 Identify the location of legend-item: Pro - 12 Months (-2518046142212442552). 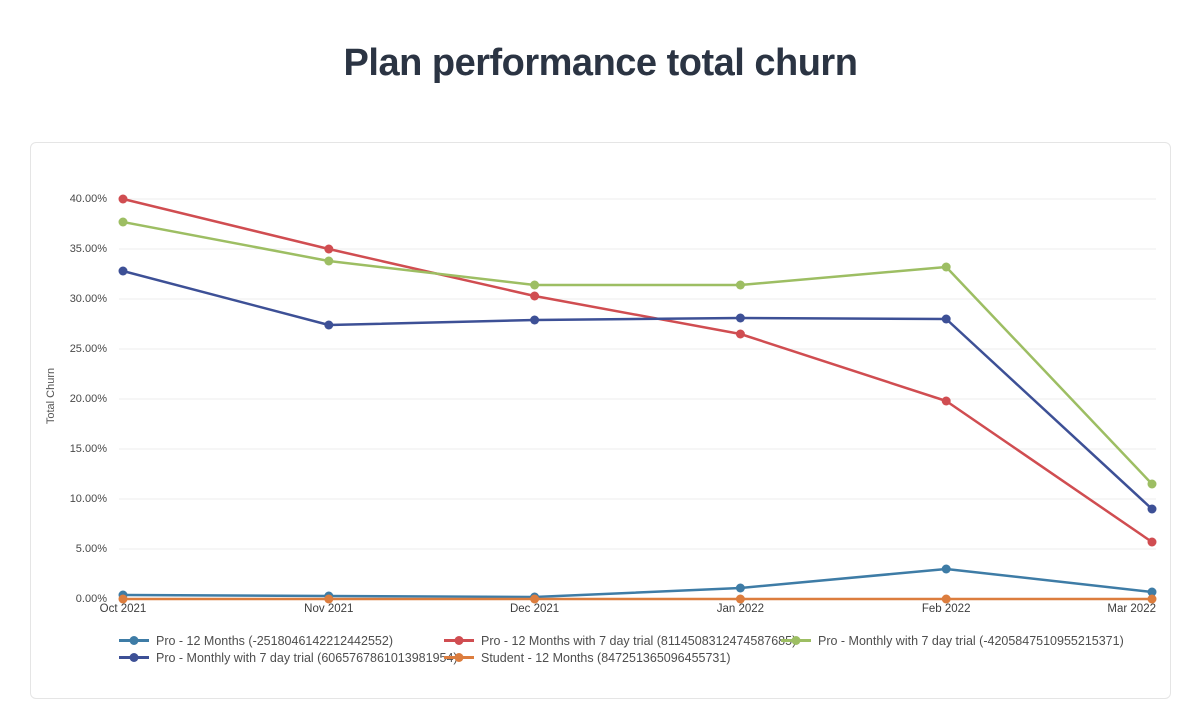
(281, 640).